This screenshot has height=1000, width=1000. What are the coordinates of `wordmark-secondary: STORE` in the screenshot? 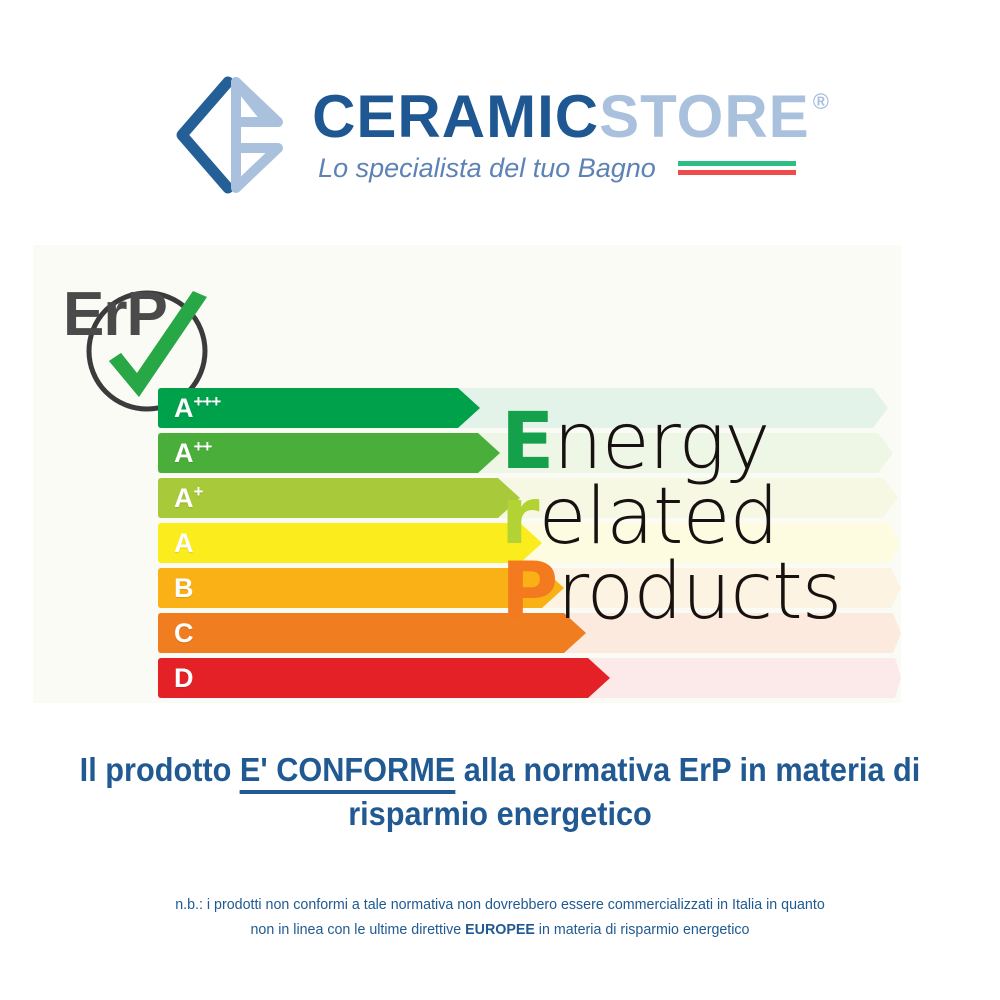 It's located at (704, 116).